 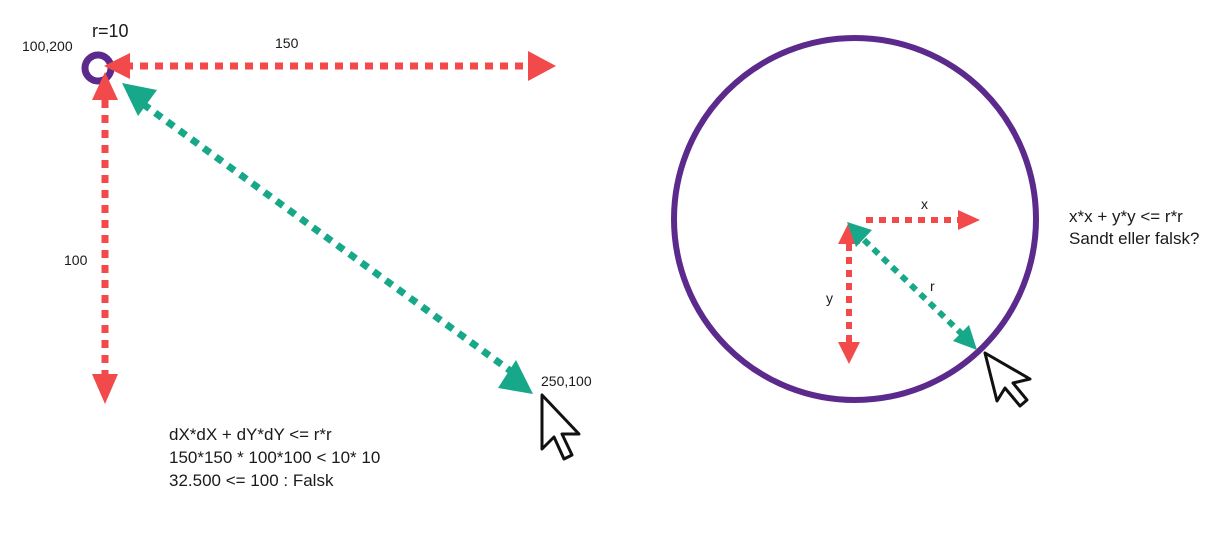 What do you see at coordinates (117, 66) in the screenshot?
I see `arrow-head-left` at bounding box center [117, 66].